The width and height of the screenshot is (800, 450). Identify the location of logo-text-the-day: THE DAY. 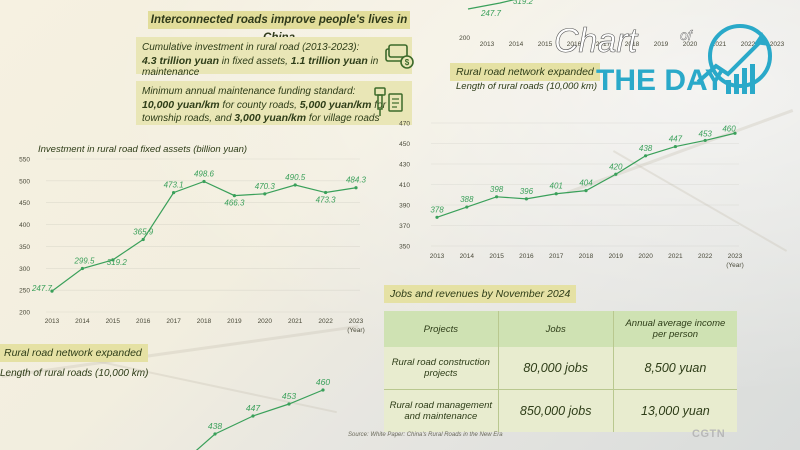
(660, 80).